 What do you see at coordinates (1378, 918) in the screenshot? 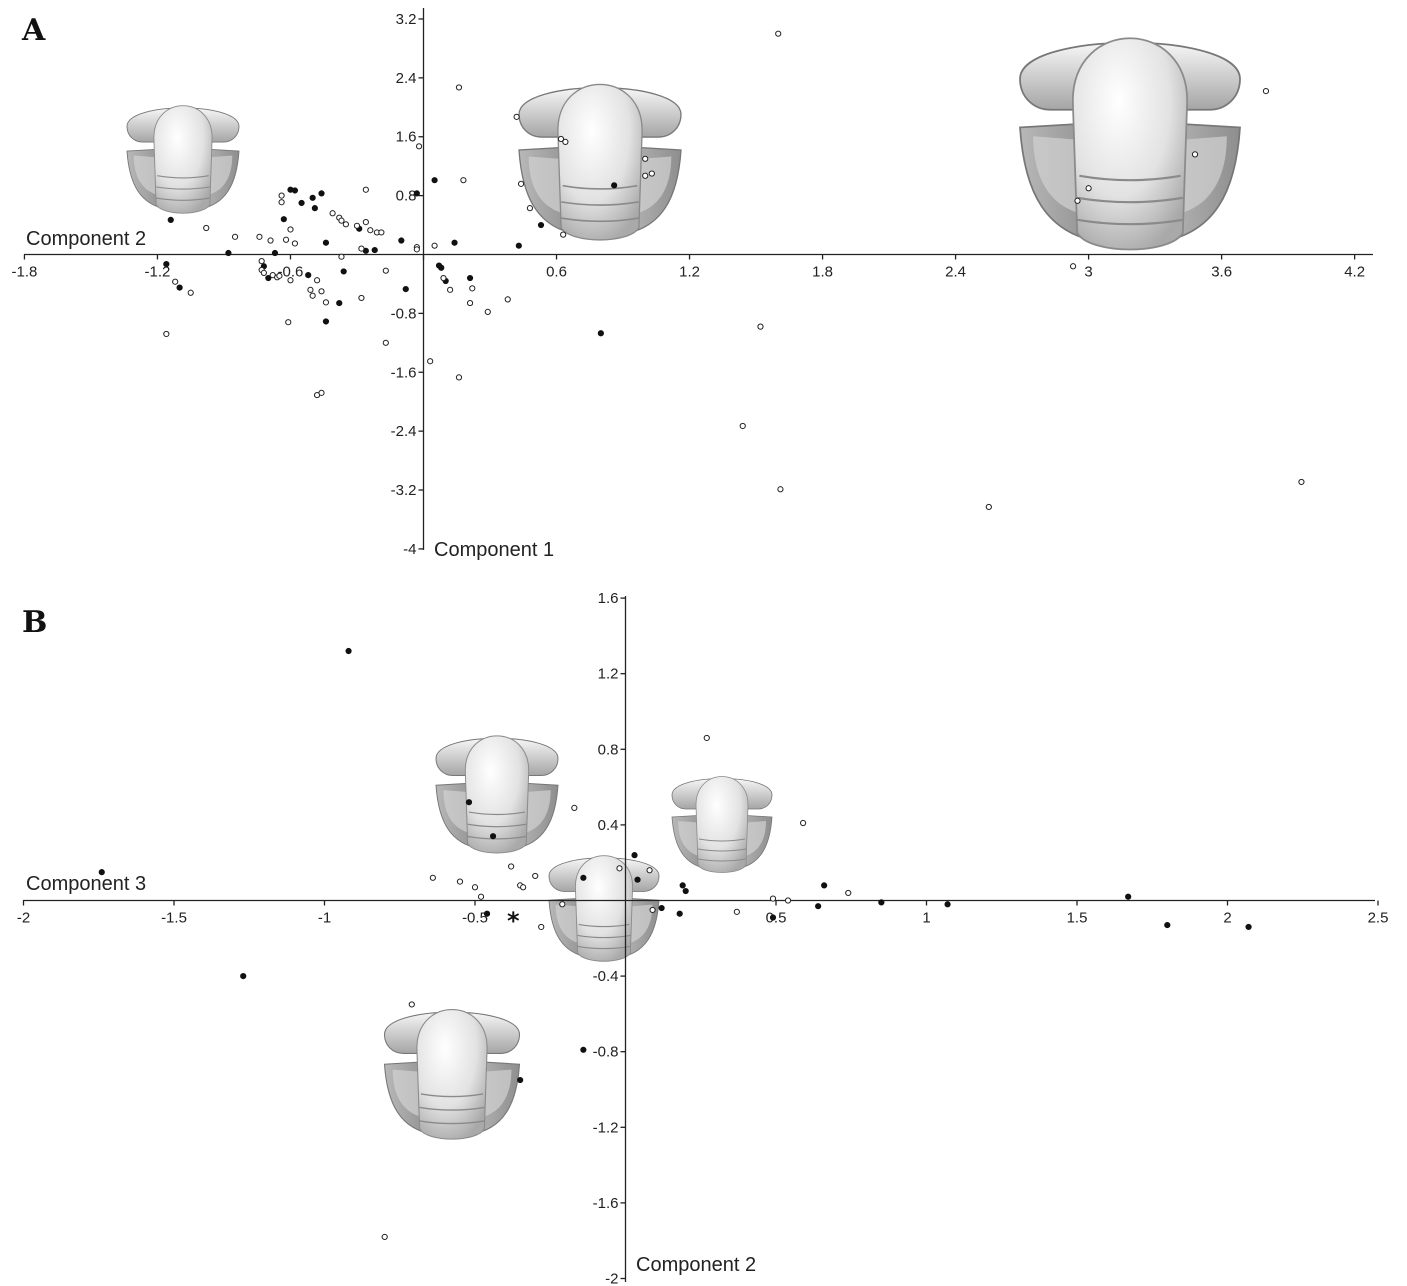
I see `x-tick-label: 2.5` at bounding box center [1378, 918].